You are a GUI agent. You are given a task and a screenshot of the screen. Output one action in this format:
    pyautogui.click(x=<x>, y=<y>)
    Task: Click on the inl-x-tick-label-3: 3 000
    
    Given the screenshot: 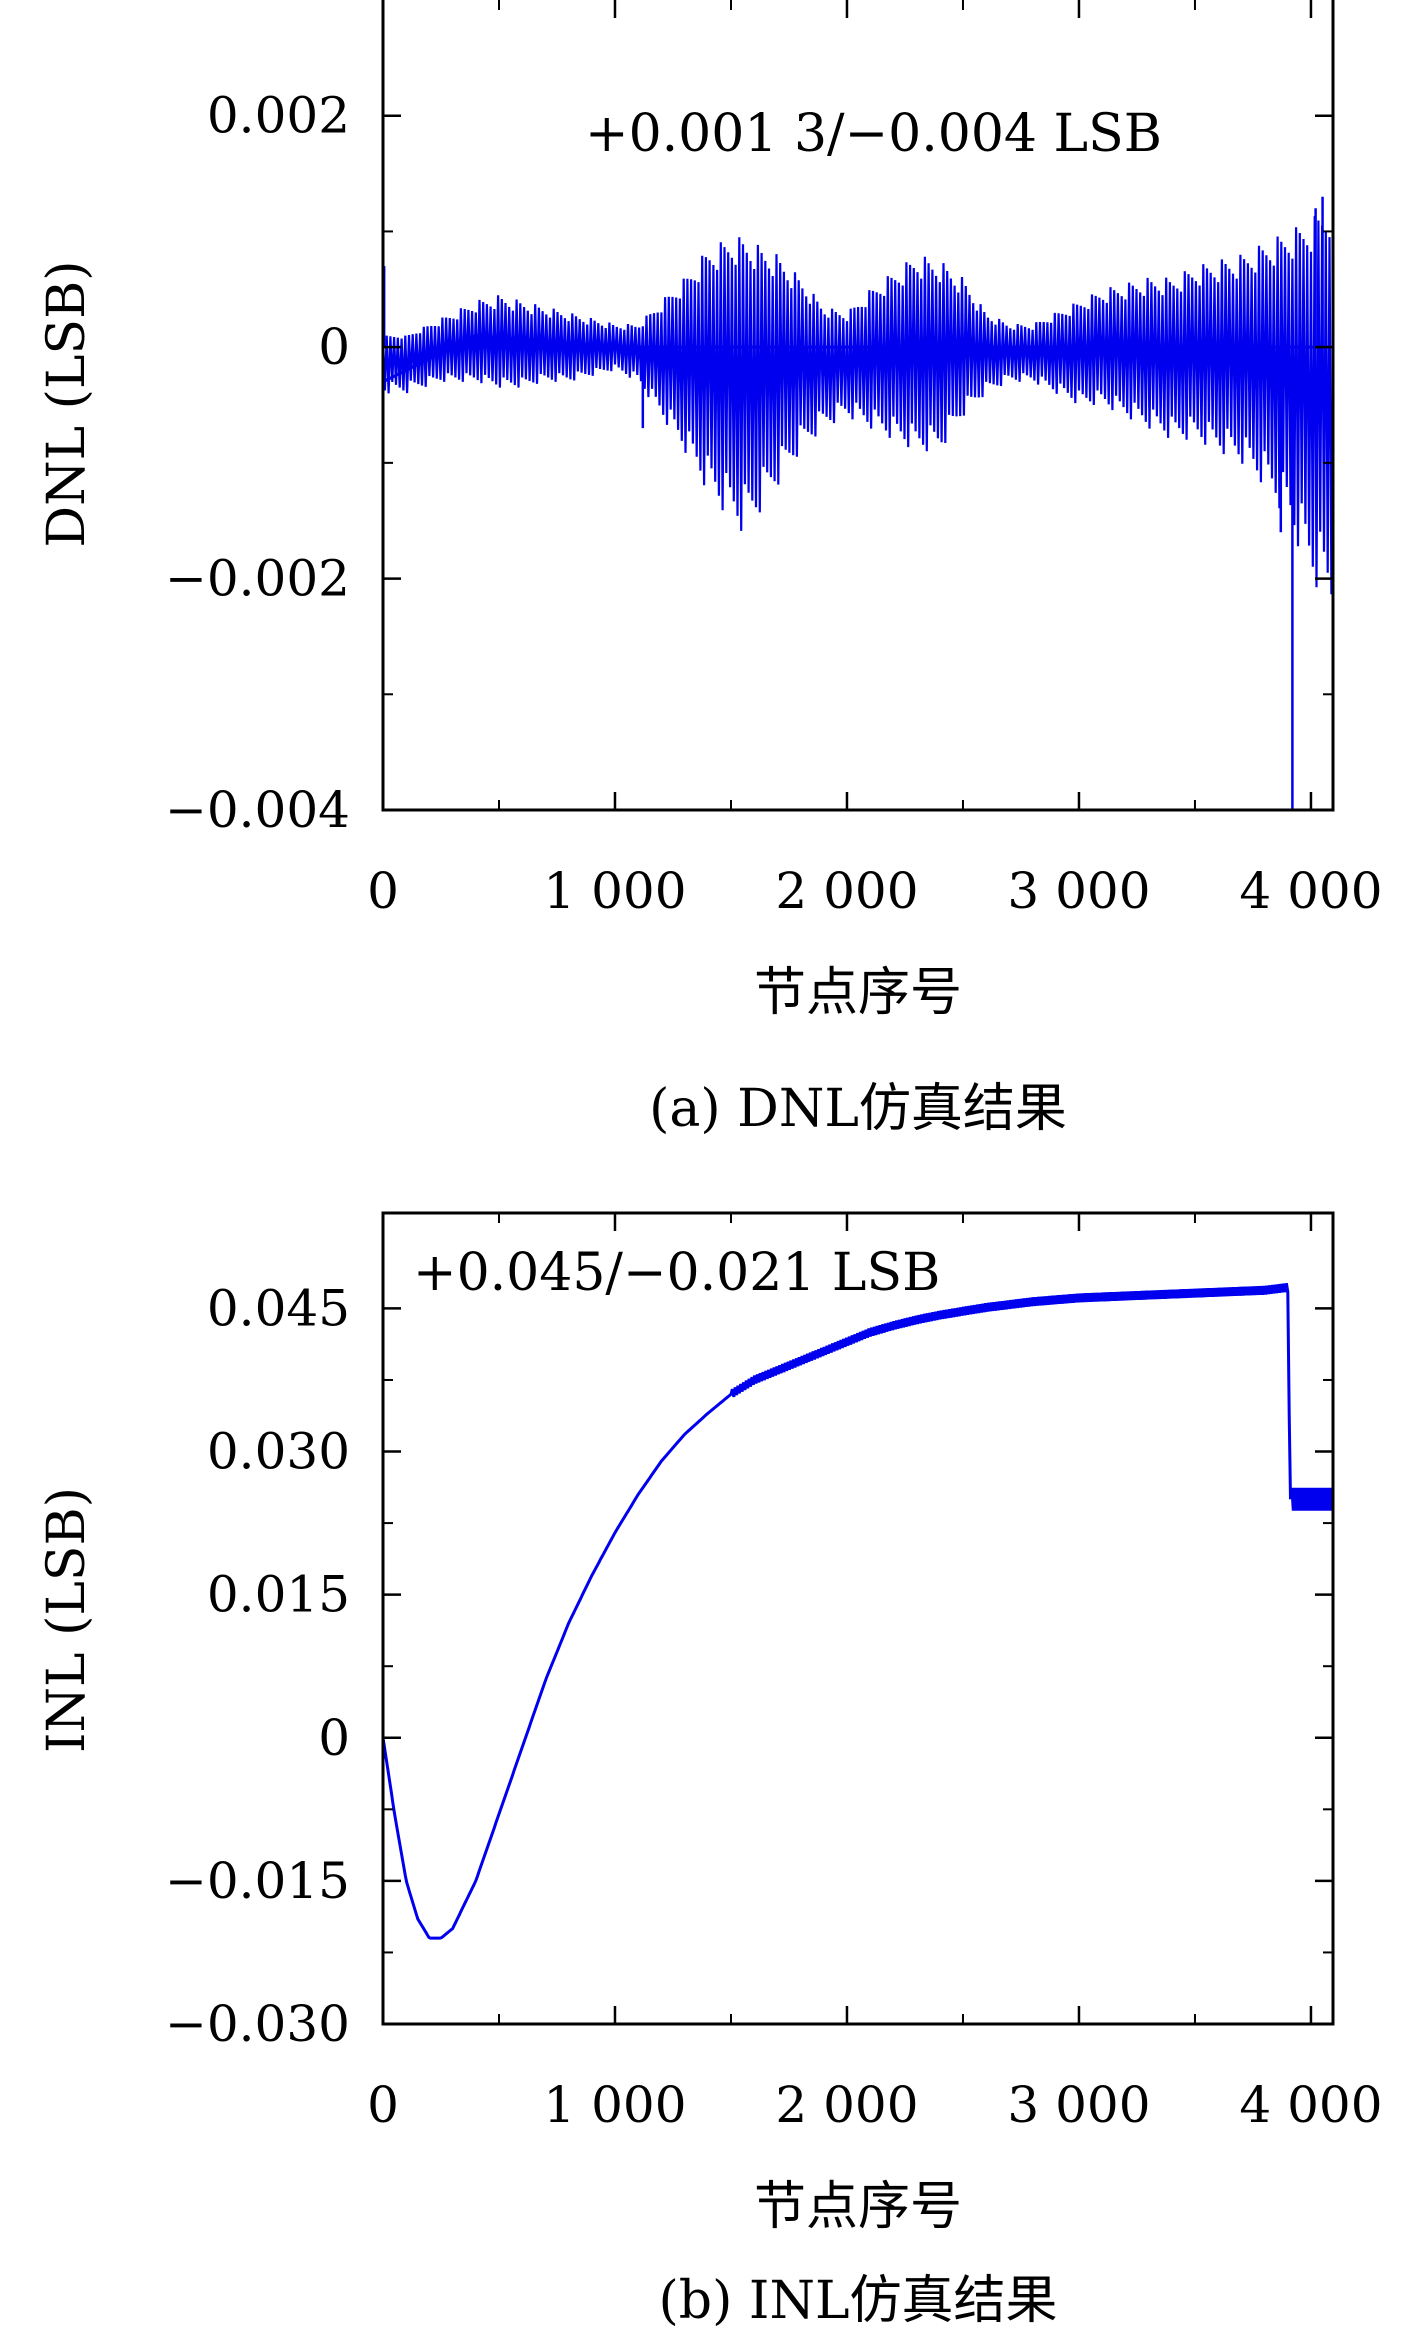 What is the action you would take?
    pyautogui.click(x=1078, y=2105)
    